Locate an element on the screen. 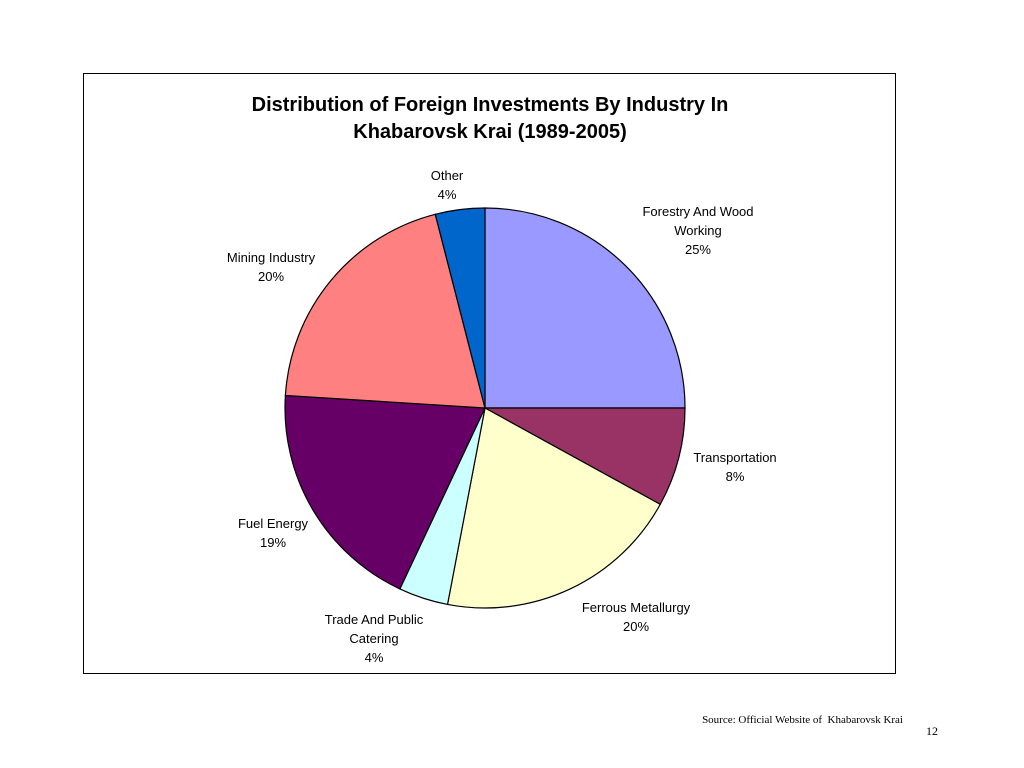 This screenshot has width=1024, height=768. slice-value-label: 25% is located at coordinates (698, 249).